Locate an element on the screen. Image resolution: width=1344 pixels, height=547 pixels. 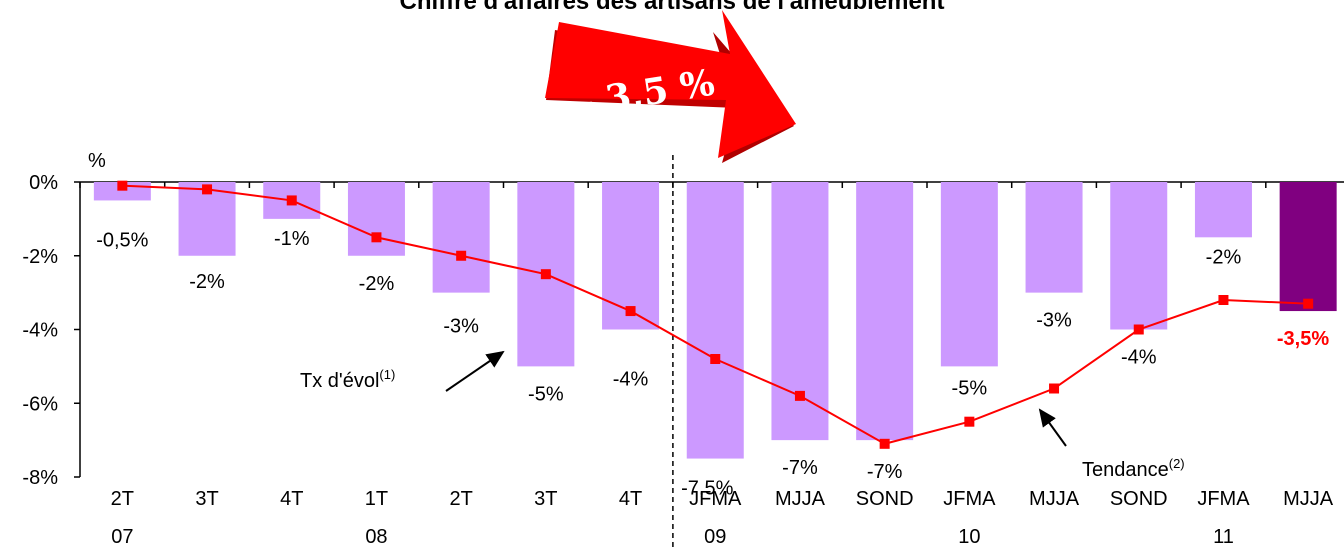
callout-arrow is located at coordinates (670, 86).